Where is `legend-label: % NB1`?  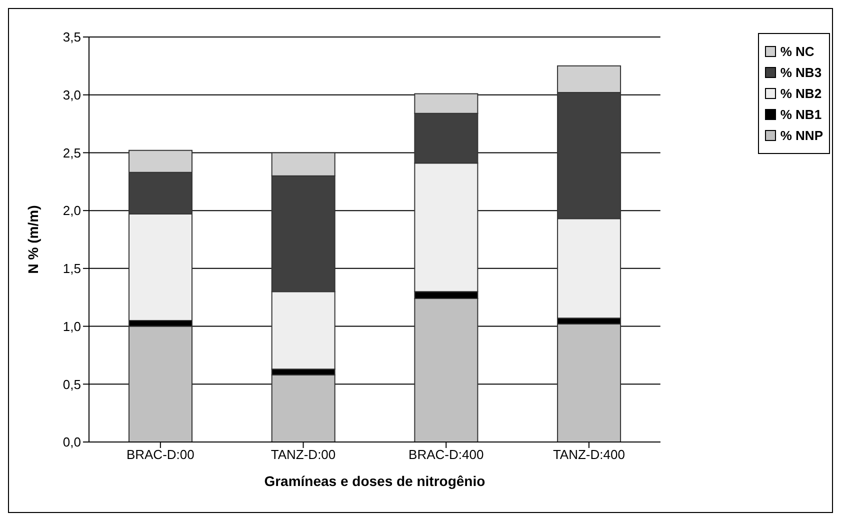 legend-label: % NB1 is located at coordinates (801, 114).